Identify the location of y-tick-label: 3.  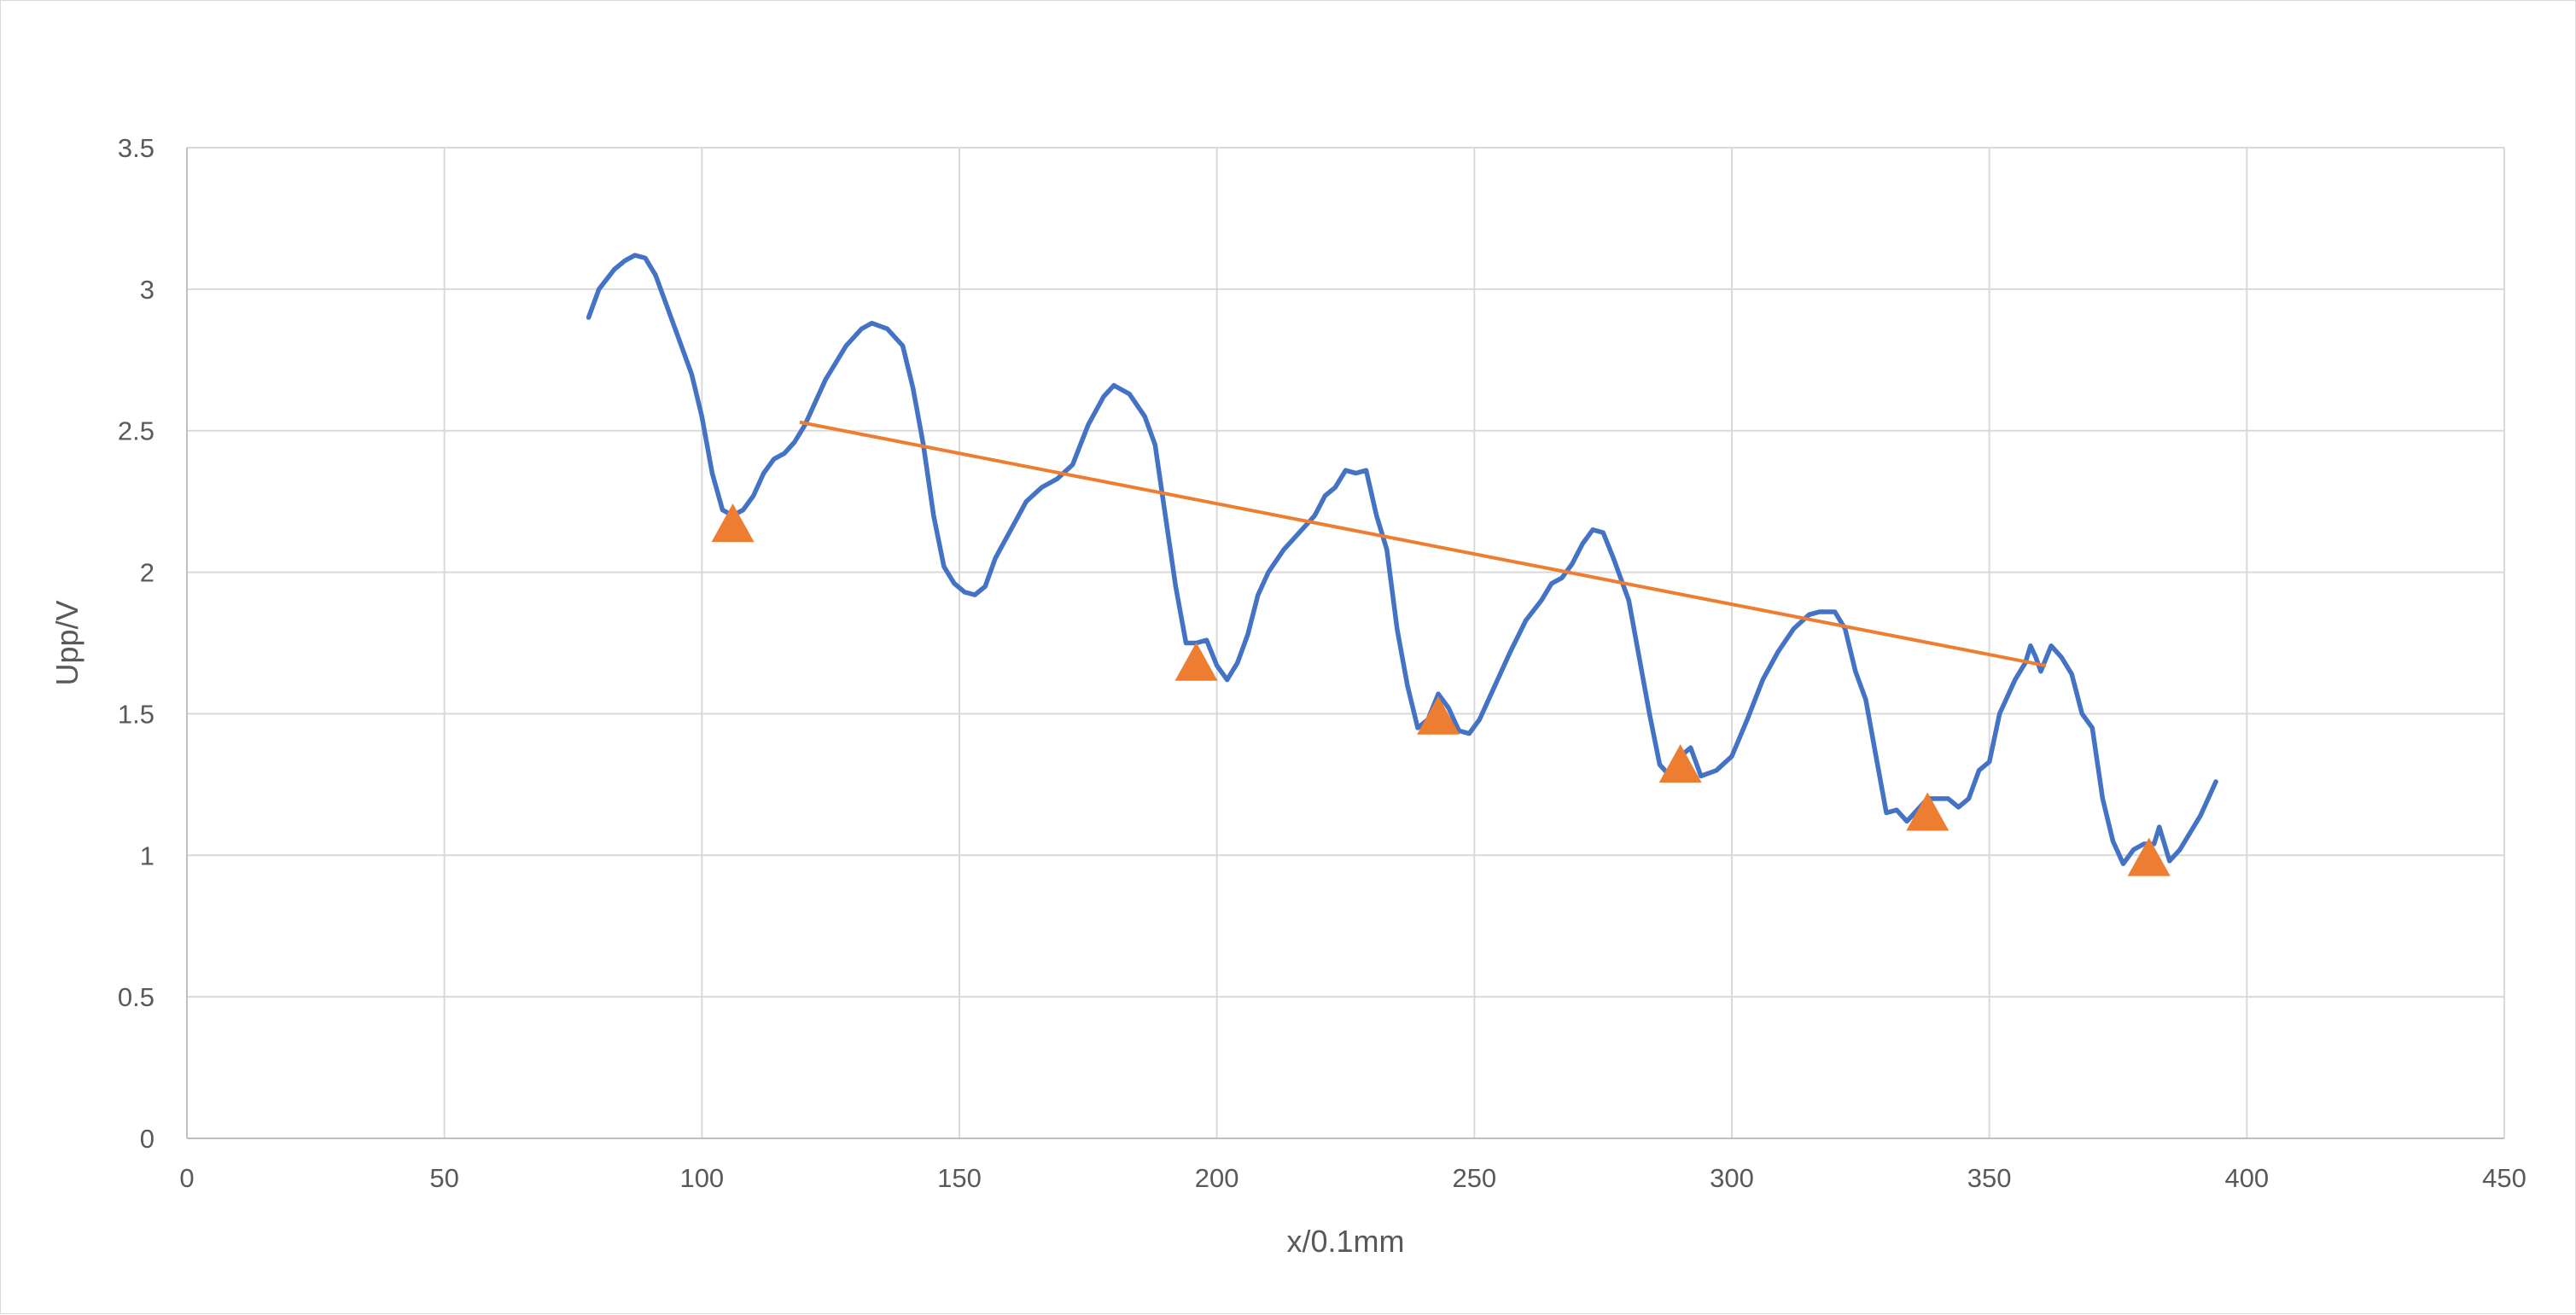
(147, 290).